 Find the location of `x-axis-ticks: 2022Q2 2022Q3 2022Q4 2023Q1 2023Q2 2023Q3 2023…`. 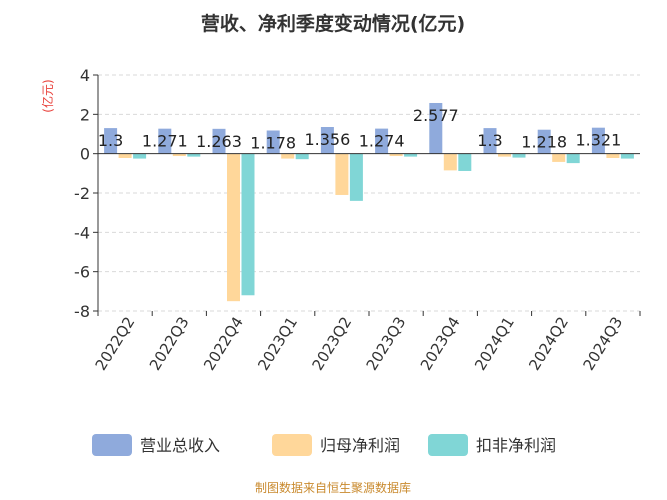

x-axis-ticks: 2022Q2 2022Q3 2022Q4 2023Q1 2023Q2 2023Q3 2023… is located at coordinates (366, 342).